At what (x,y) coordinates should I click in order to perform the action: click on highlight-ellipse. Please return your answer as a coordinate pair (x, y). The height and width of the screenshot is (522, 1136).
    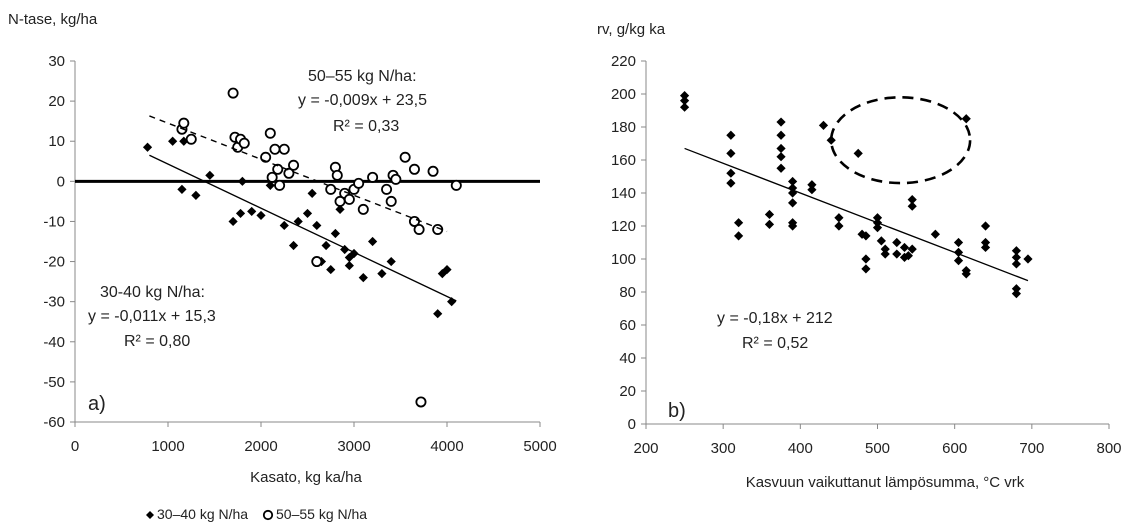
    Looking at the image, I should click on (900, 140).